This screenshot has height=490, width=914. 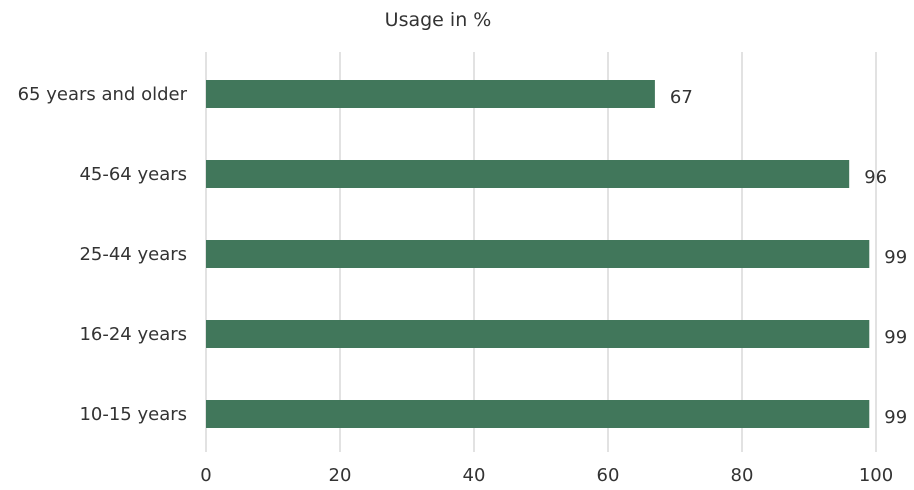 I want to click on category-label: 45-64 years, so click(x=133, y=174).